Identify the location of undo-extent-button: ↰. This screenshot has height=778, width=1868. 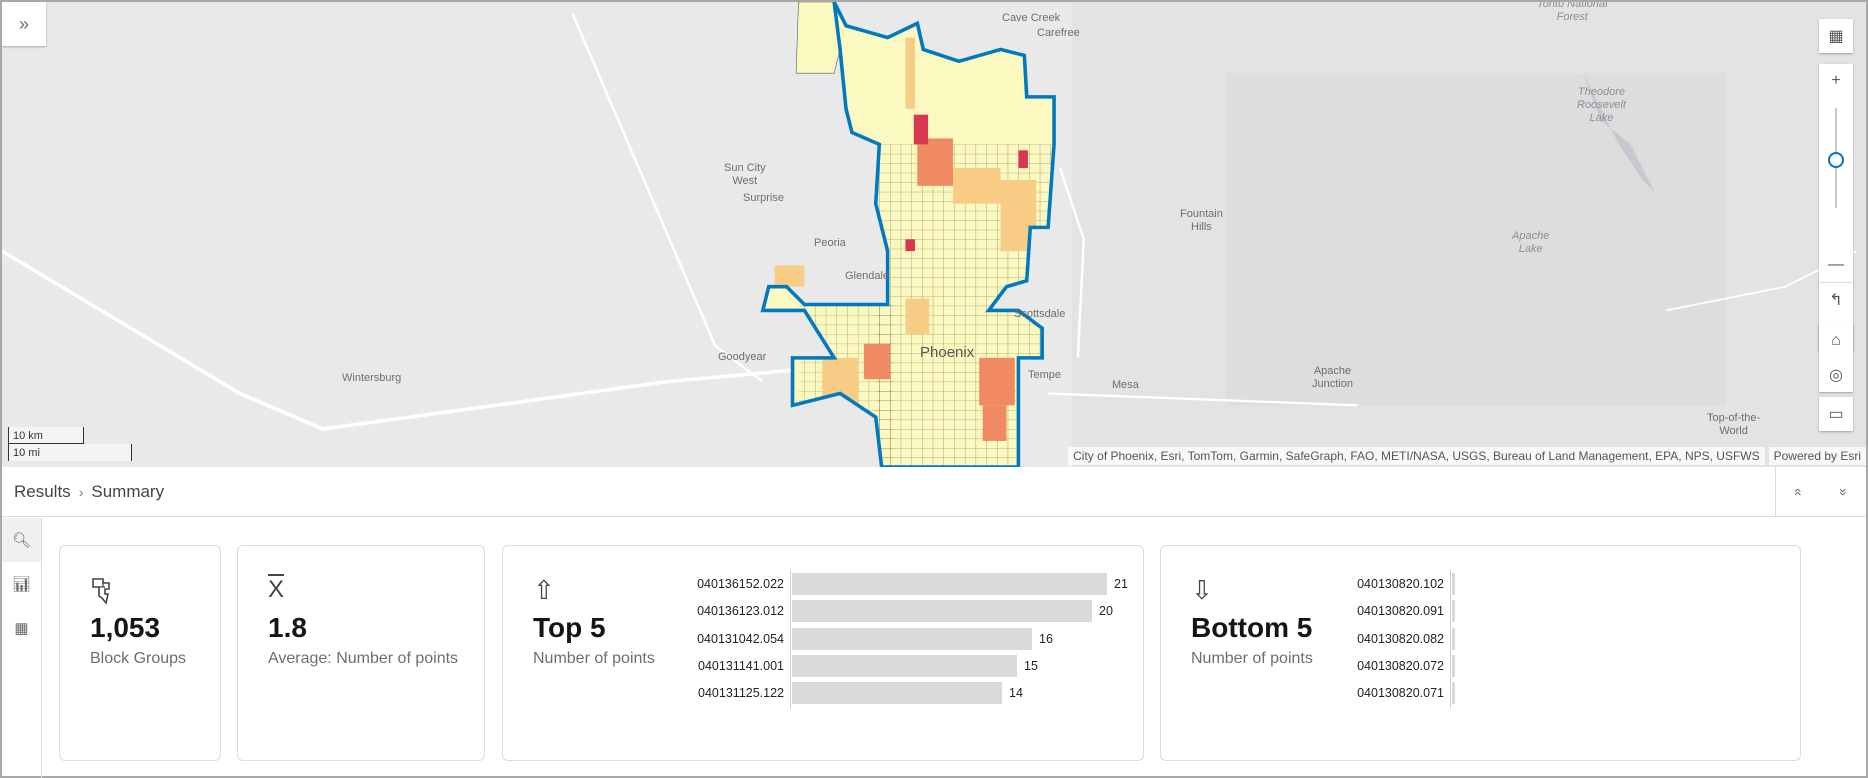
(1836, 299).